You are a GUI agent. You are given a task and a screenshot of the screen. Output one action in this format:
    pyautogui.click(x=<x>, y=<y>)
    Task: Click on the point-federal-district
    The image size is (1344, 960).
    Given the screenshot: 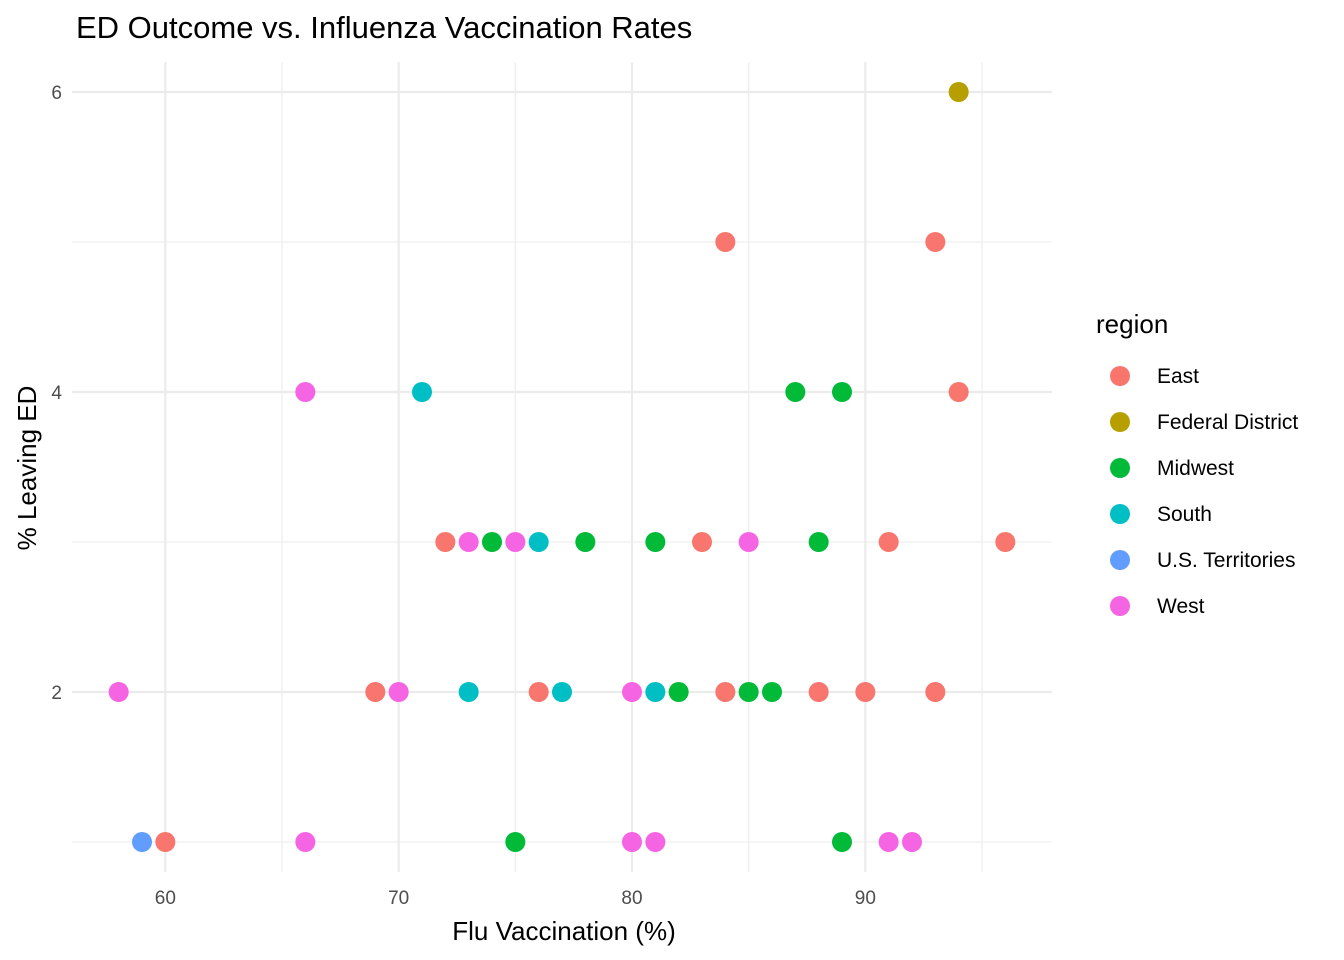 What is the action you would take?
    pyautogui.click(x=958, y=92)
    